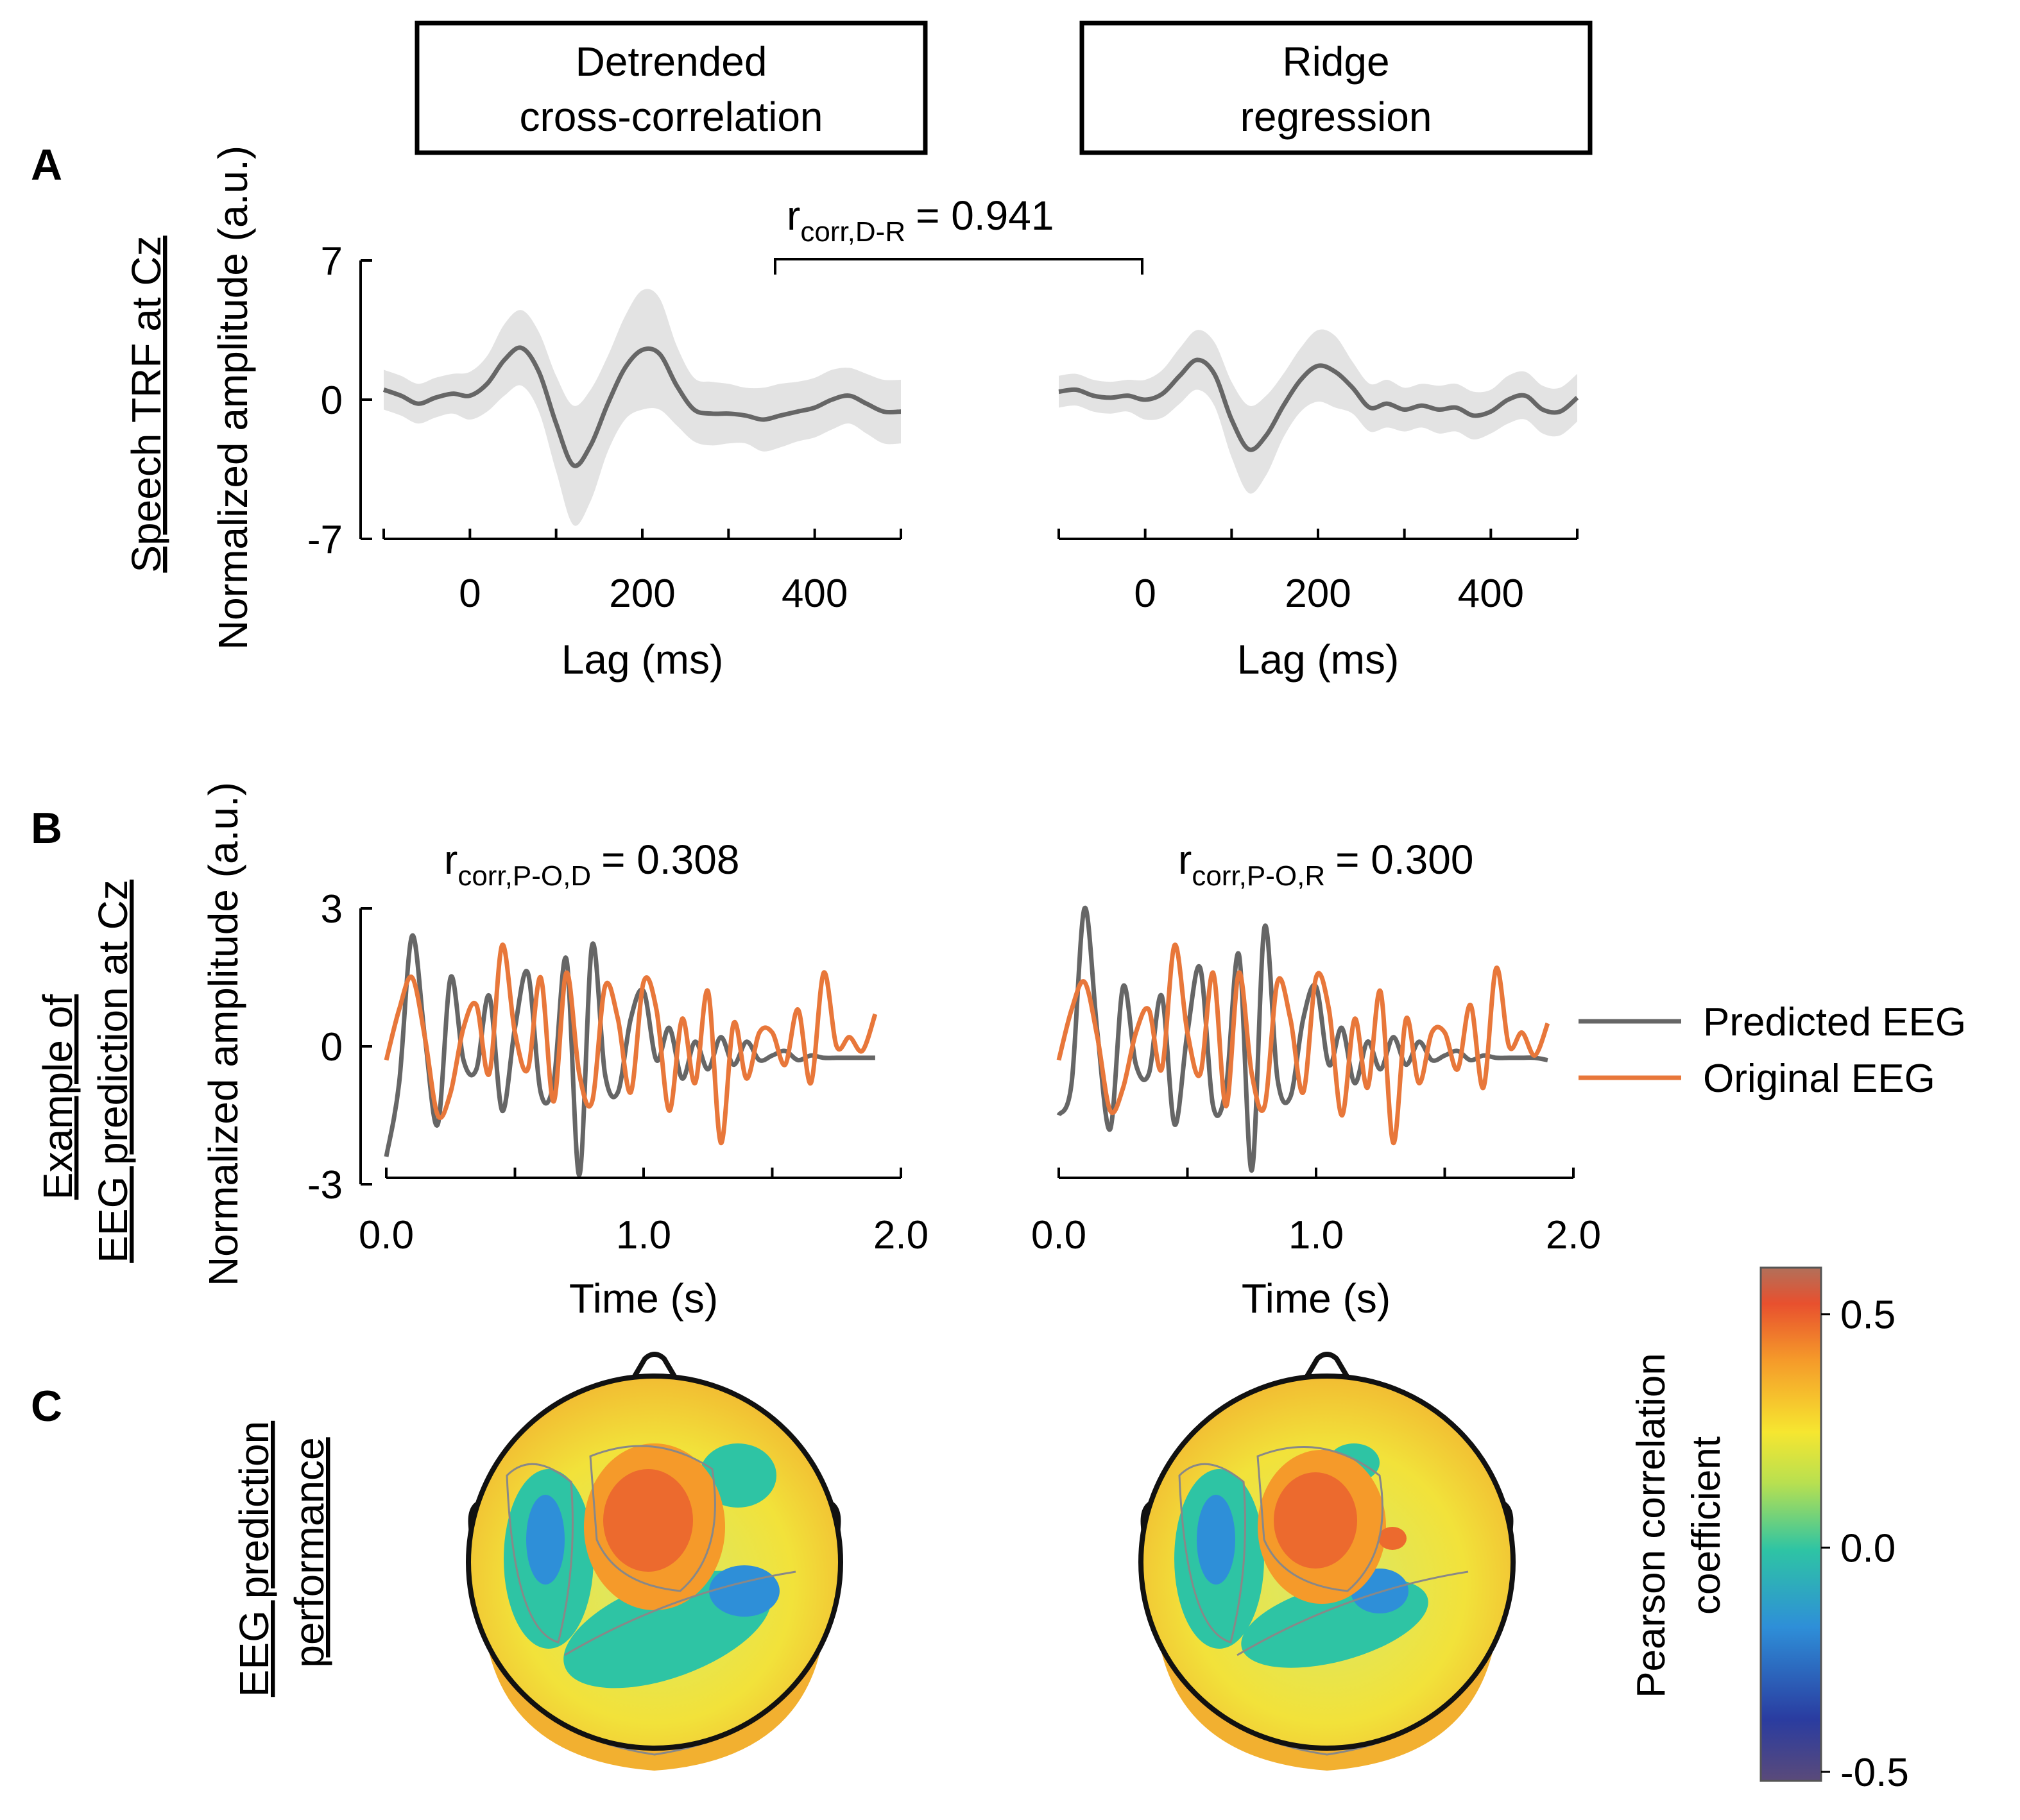 This screenshot has width=2020, height=1820. Describe the element at coordinates (920, 220) in the screenshot. I see `annotation-a-corr: rcorr,D-R = 0.941` at that location.